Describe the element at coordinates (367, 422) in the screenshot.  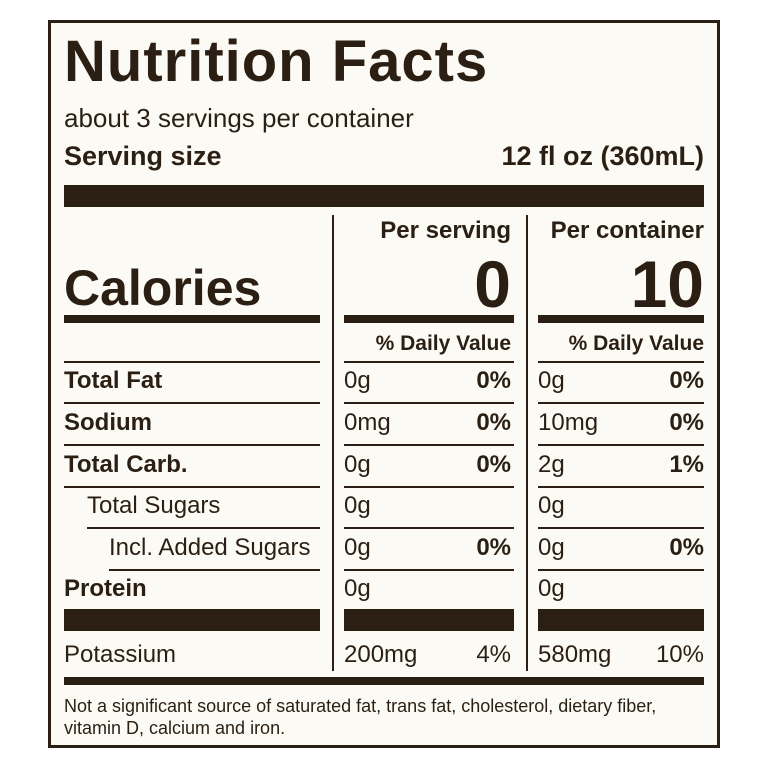
I see `serving-amount: 0mg` at that location.